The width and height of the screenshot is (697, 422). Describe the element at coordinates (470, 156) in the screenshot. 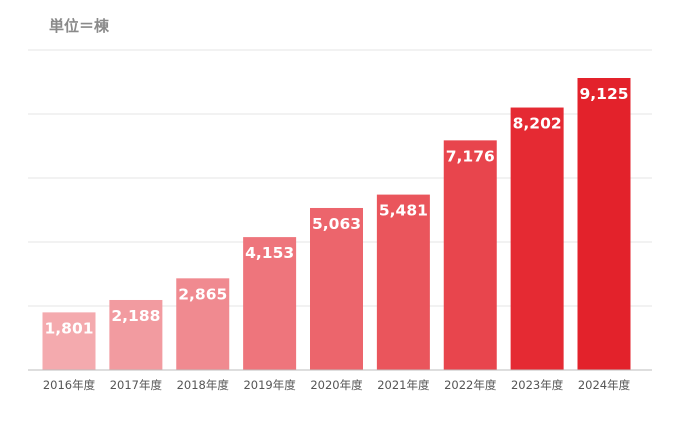

I see `value-label: 7,176` at that location.